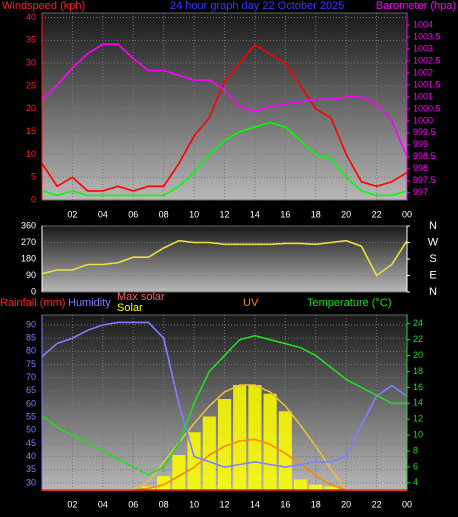  I want to click on y-tick-label: 55, so click(31, 416).